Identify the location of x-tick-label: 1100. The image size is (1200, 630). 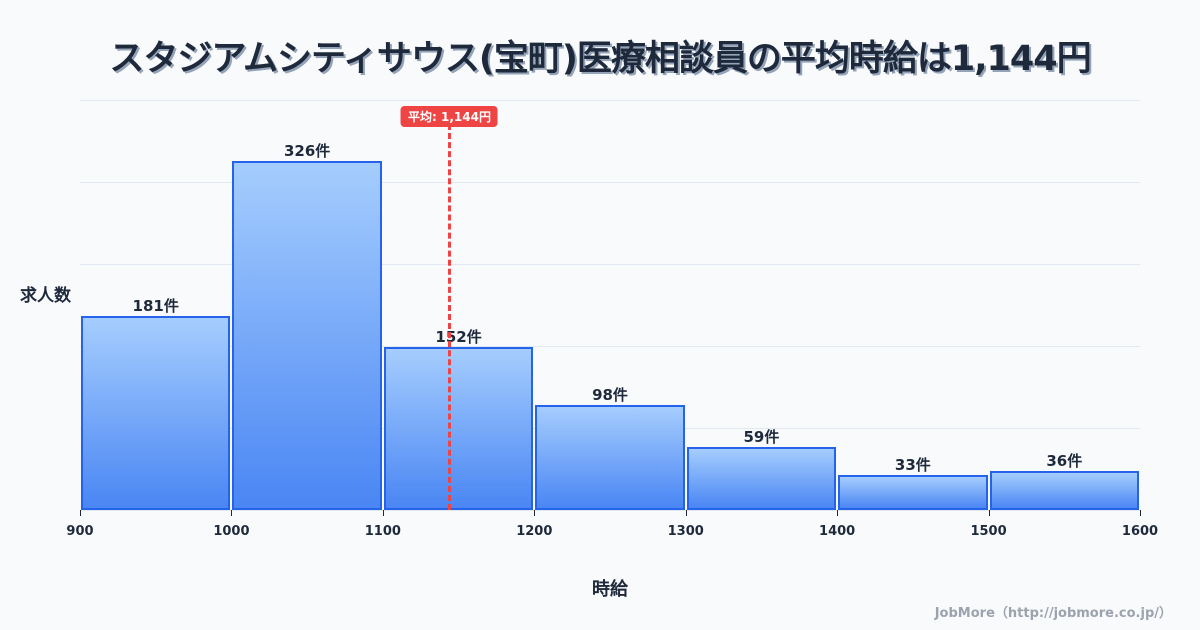
(382, 531).